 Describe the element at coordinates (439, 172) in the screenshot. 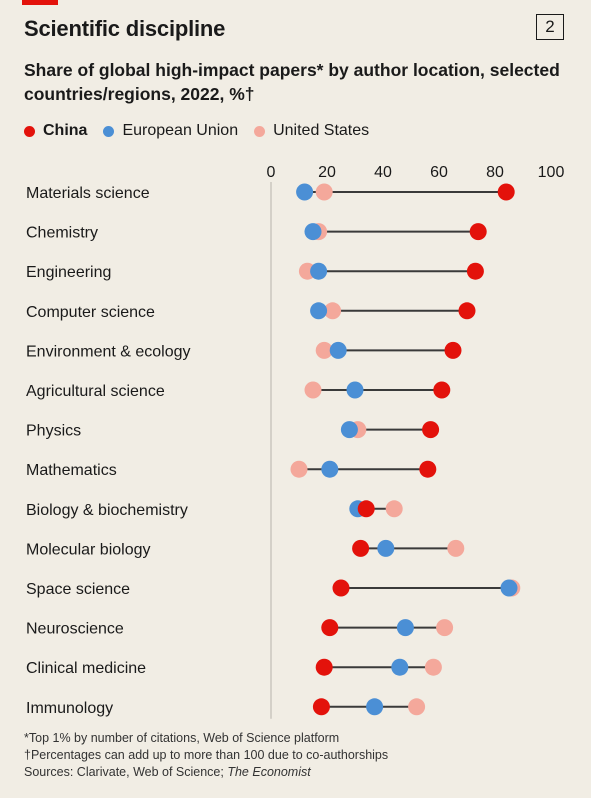

I see `x-tick-label: 60` at that location.